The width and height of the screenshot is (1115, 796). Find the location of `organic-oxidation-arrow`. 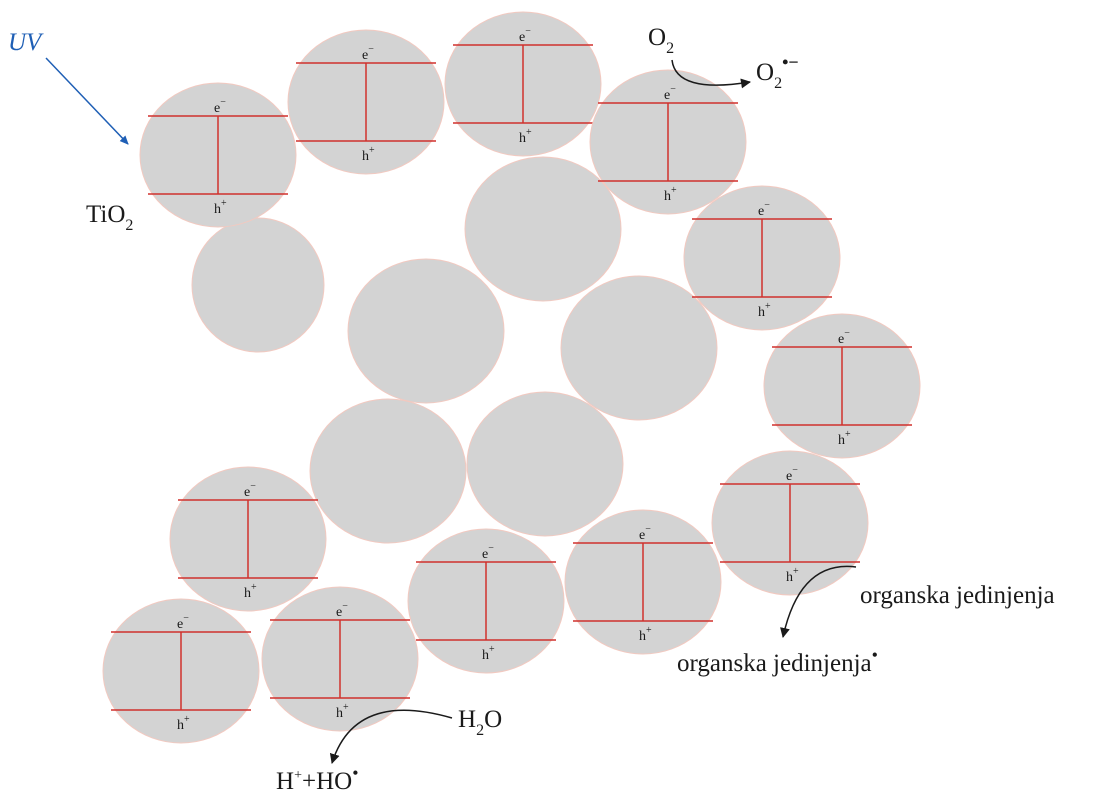

organic-oxidation-arrow is located at coordinates (818, 601).